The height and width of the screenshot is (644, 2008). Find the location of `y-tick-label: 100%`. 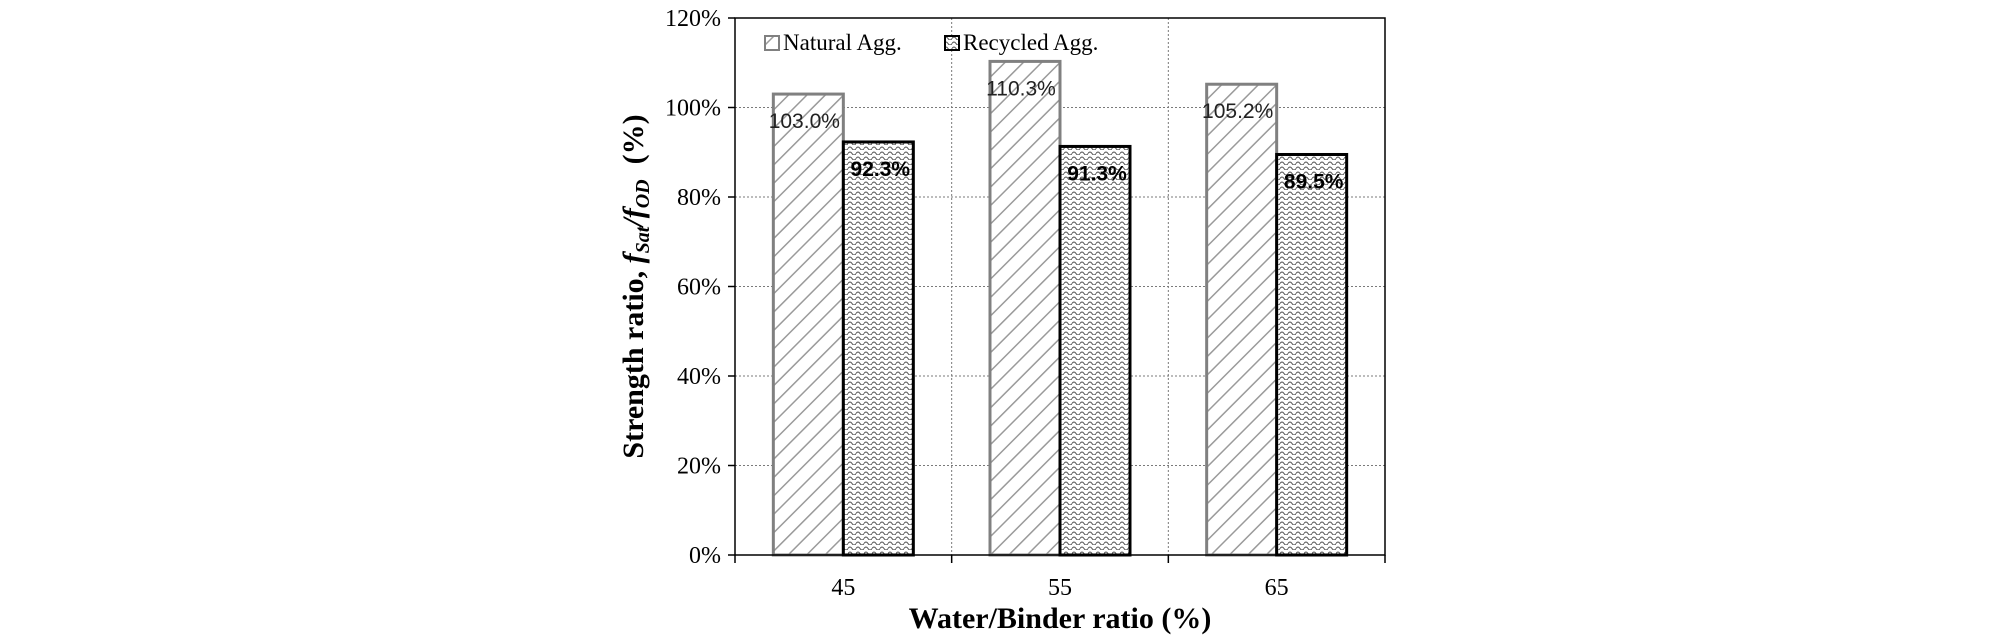

y-tick-label: 100% is located at coordinates (693, 109).